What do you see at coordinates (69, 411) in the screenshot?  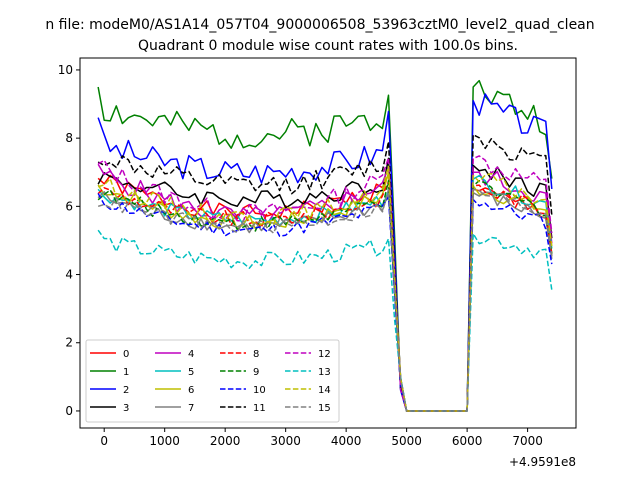 I see `y-tick-label: 0` at bounding box center [69, 411].